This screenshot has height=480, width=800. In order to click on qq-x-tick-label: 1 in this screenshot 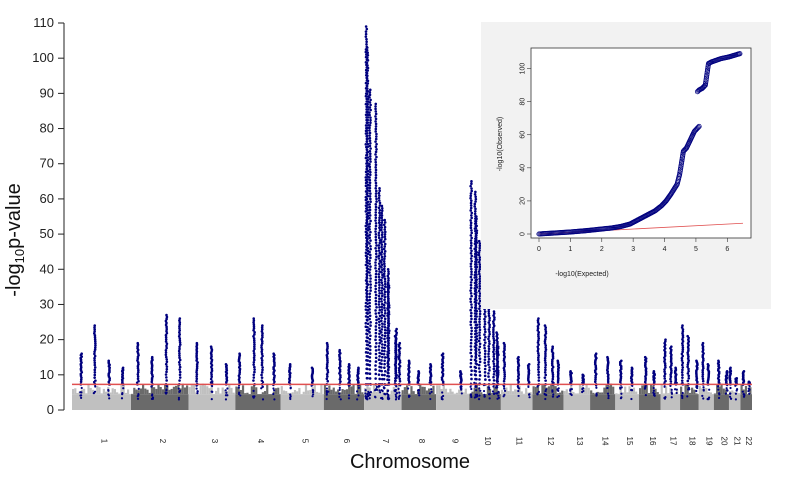, I will do `click(570, 249)`.